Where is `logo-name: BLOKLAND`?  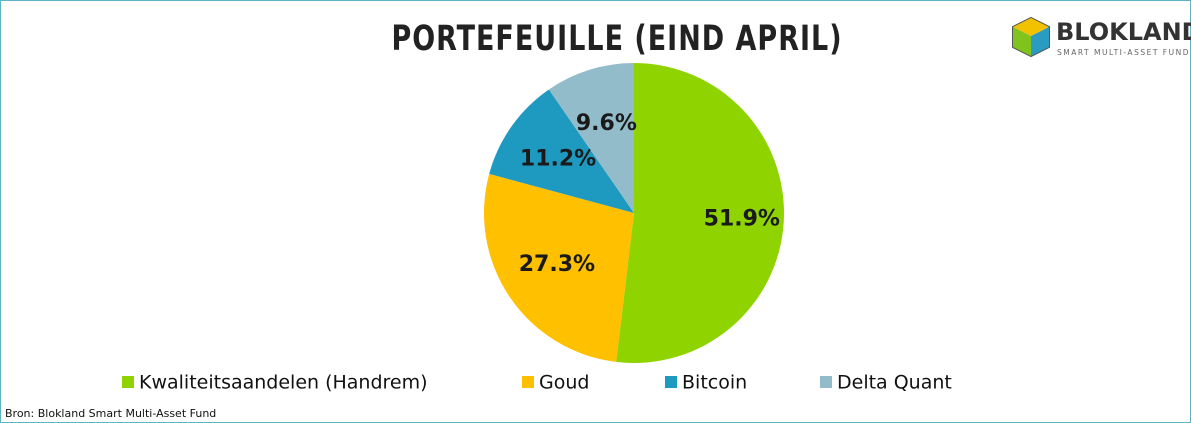 logo-name: BLOKLAND is located at coordinates (1123, 32).